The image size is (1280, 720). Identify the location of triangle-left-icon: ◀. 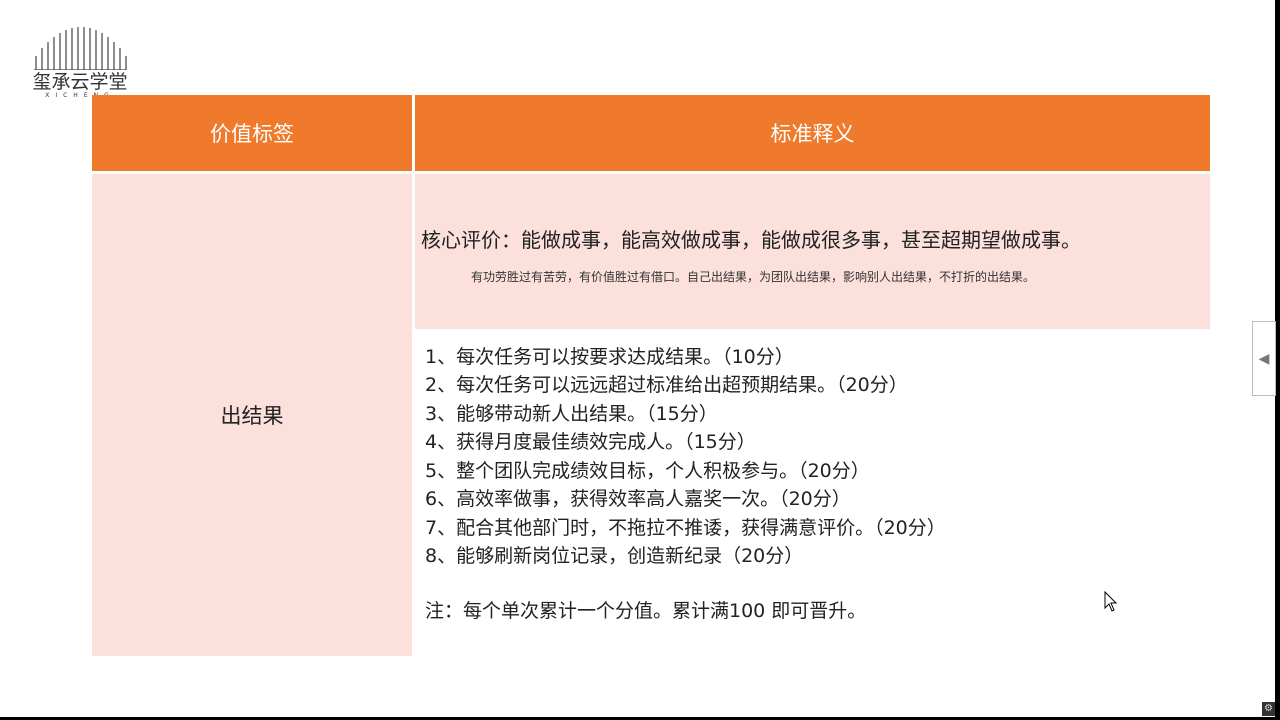
(1264, 358).